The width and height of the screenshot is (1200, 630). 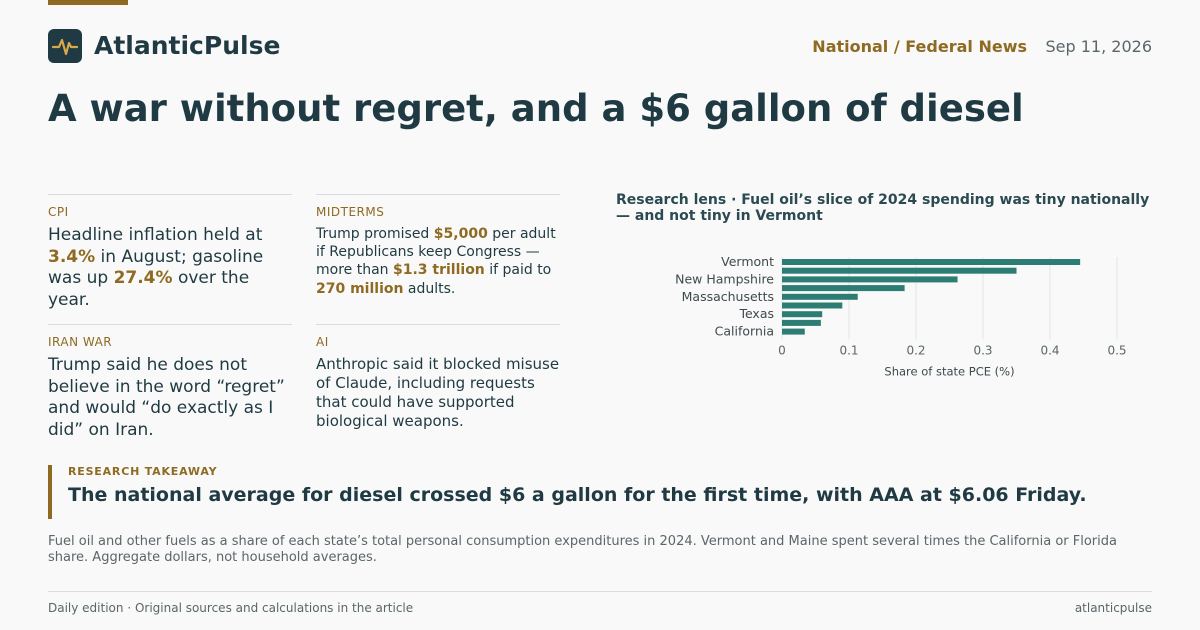 I want to click on card-text: over the year., so click(x=149, y=289).